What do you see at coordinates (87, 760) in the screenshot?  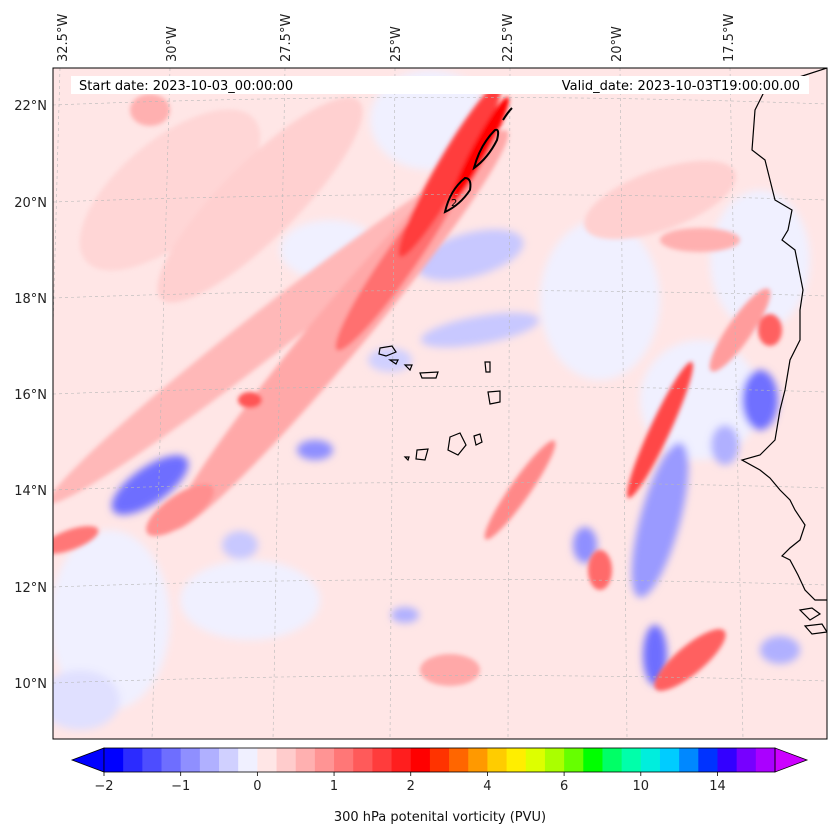 I see `colorbar-under-arrow` at bounding box center [87, 760].